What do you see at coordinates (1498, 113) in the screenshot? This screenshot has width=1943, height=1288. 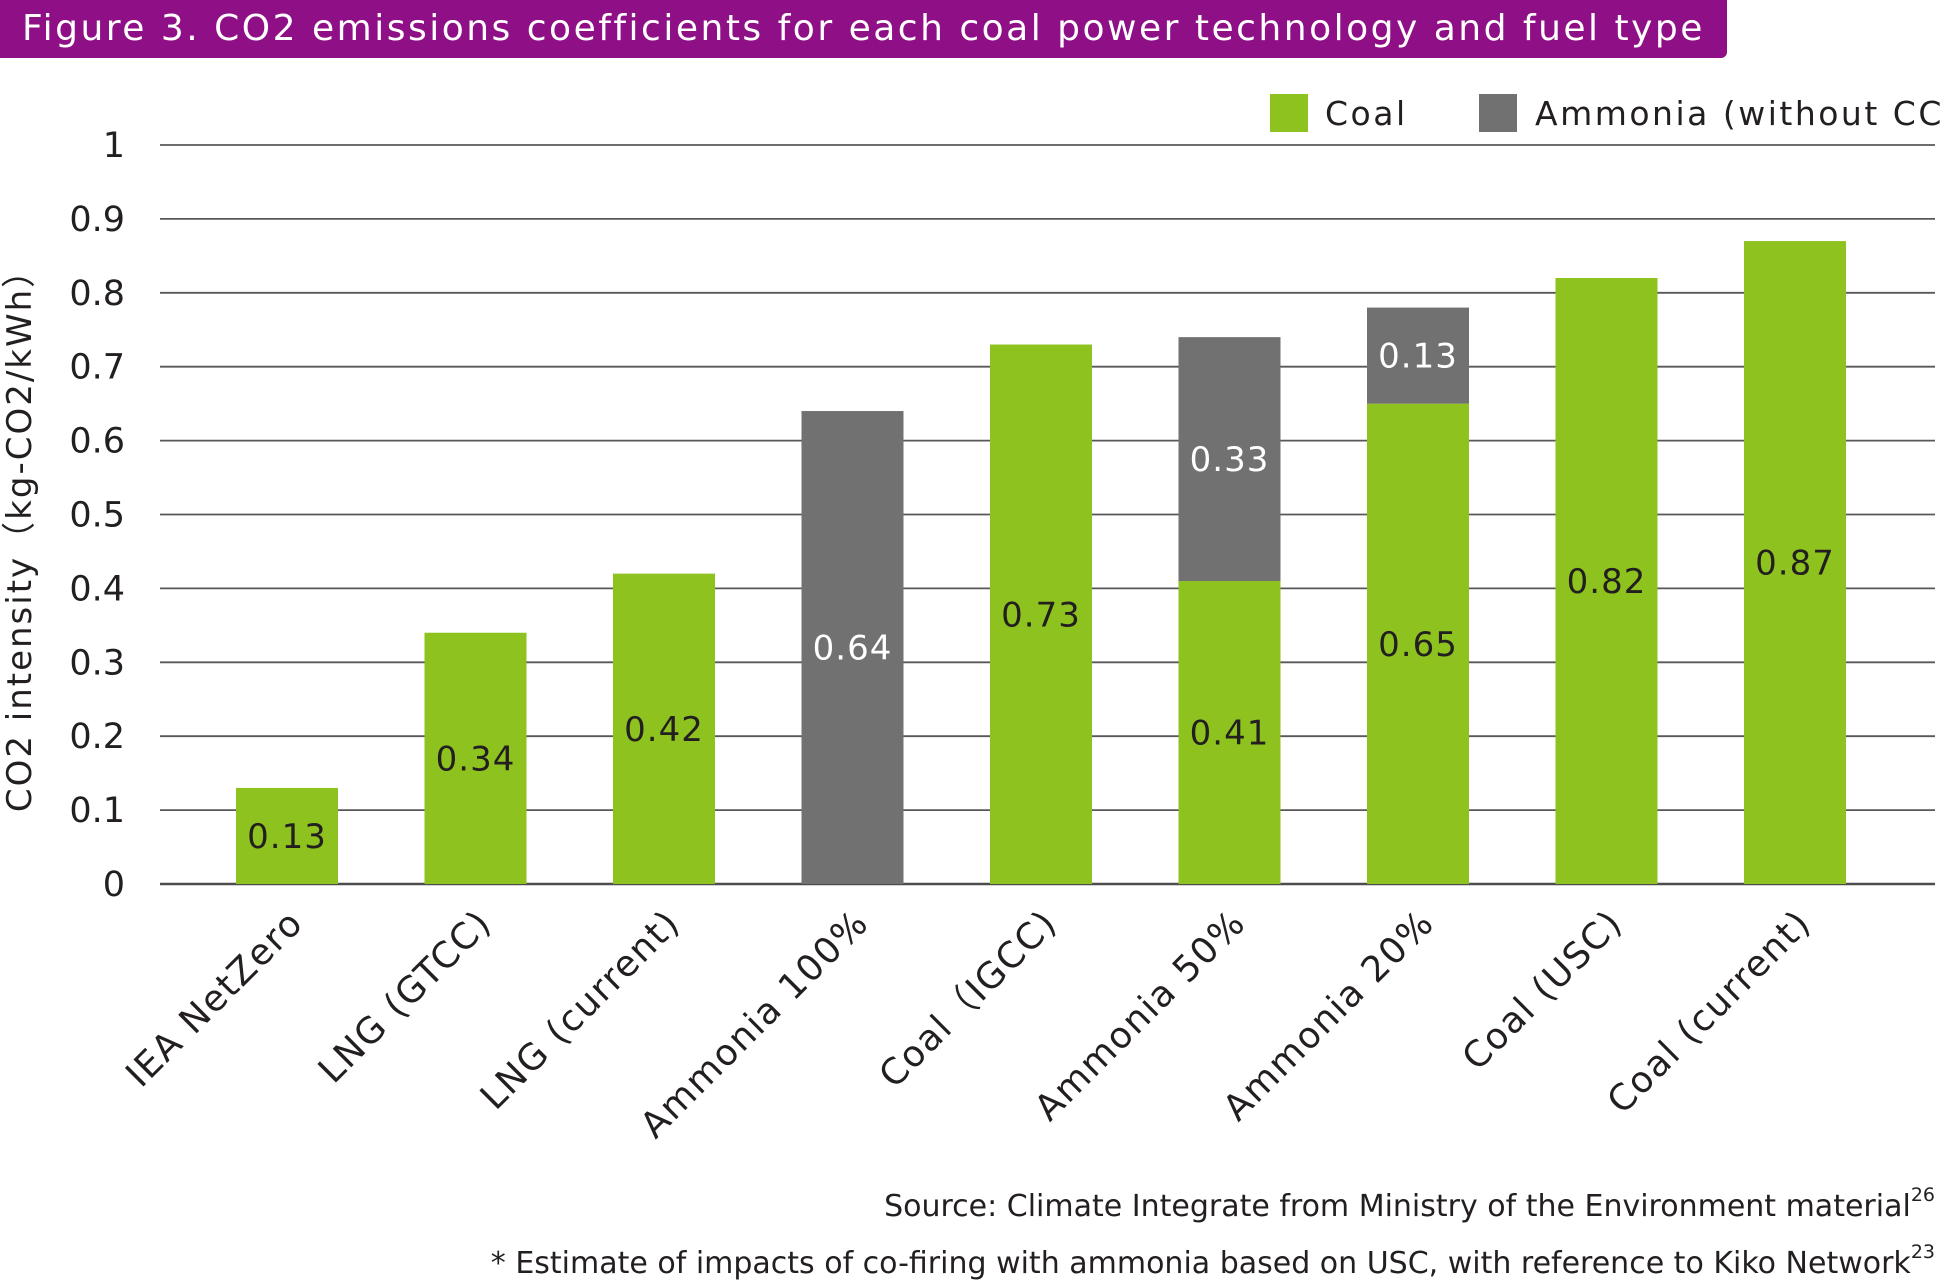 I see `legend-swatch-ammonia` at bounding box center [1498, 113].